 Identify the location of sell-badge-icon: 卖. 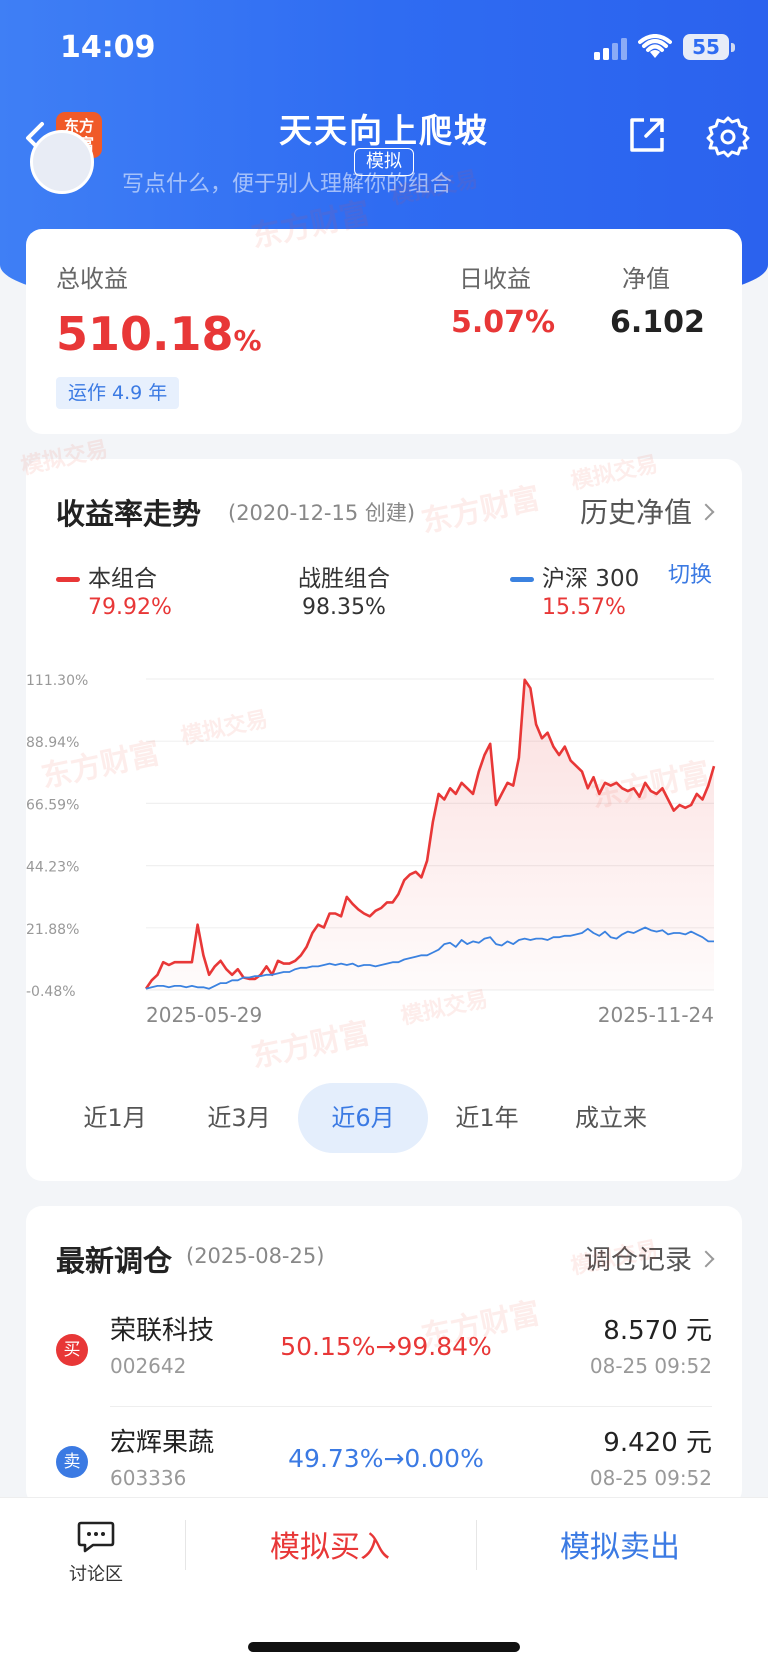
(72, 1462).